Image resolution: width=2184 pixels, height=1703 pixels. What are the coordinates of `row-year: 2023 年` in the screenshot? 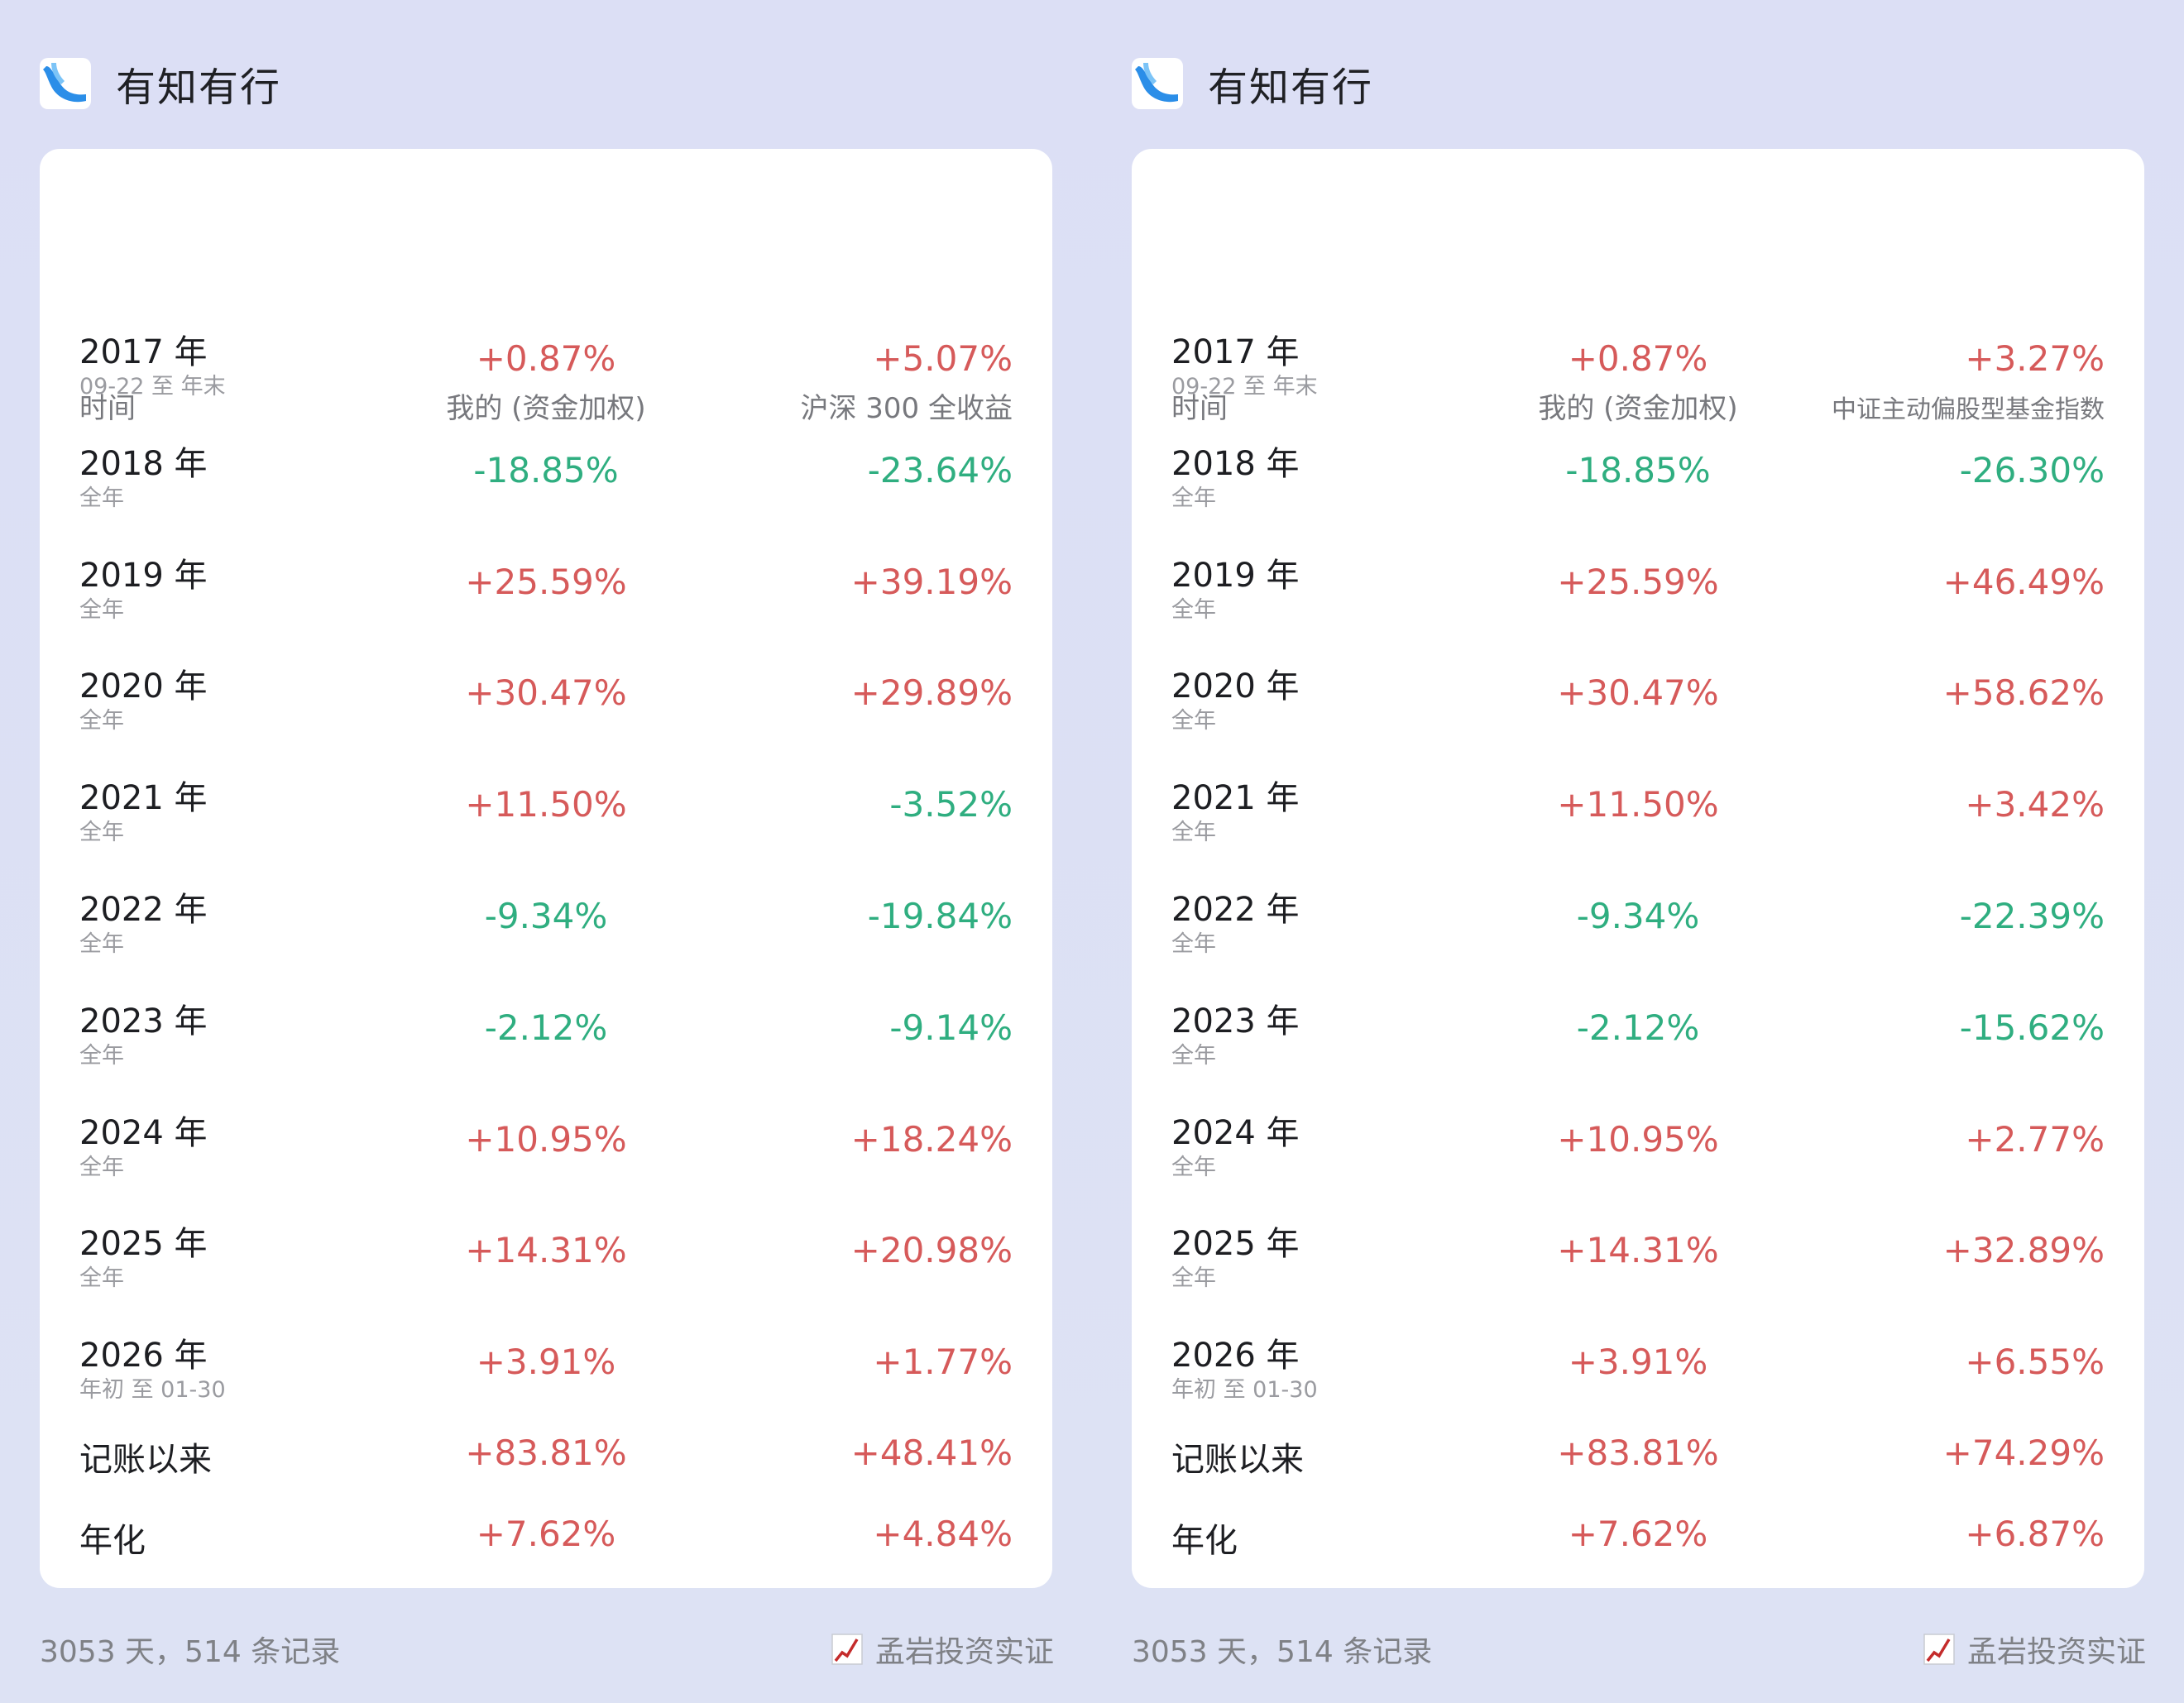 It's located at (143, 1021).